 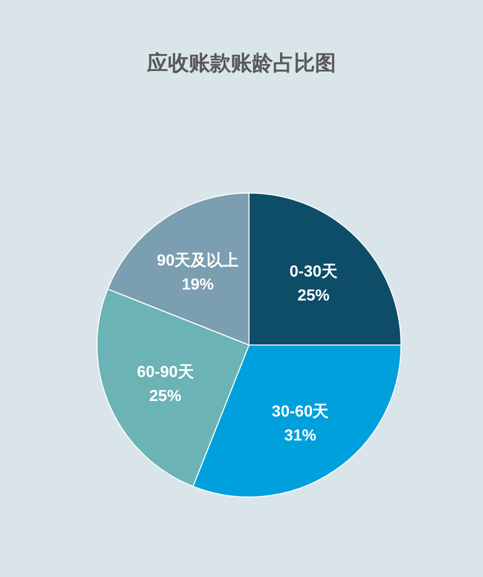 What do you see at coordinates (241, 63) in the screenshot?
I see `chart-title: 应收账款账龄占比图` at bounding box center [241, 63].